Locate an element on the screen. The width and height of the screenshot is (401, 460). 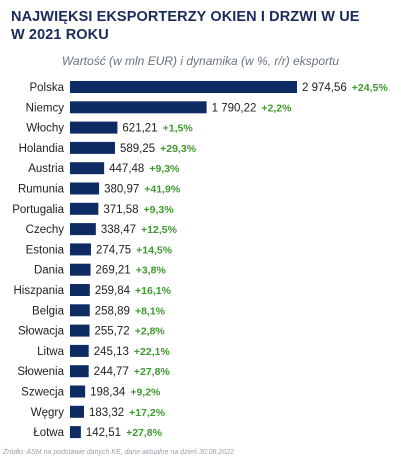
value-label: 589,25 is located at coordinates (137, 149).